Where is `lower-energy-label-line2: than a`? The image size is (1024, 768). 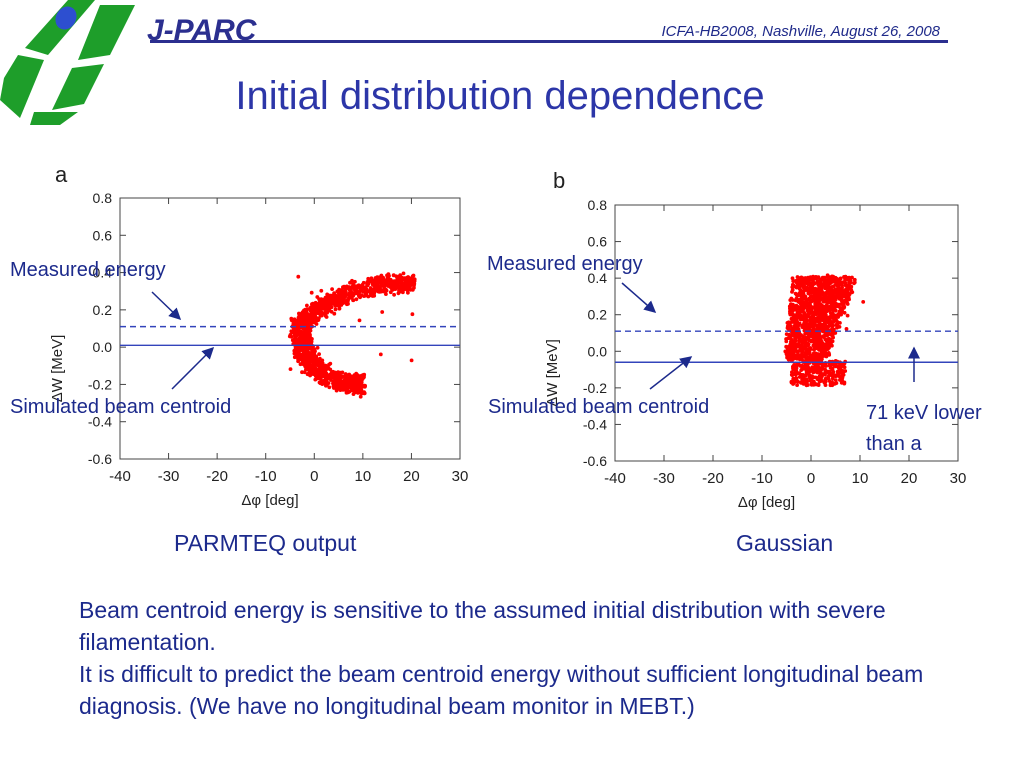 lower-energy-label-line2: than a is located at coordinates (894, 444).